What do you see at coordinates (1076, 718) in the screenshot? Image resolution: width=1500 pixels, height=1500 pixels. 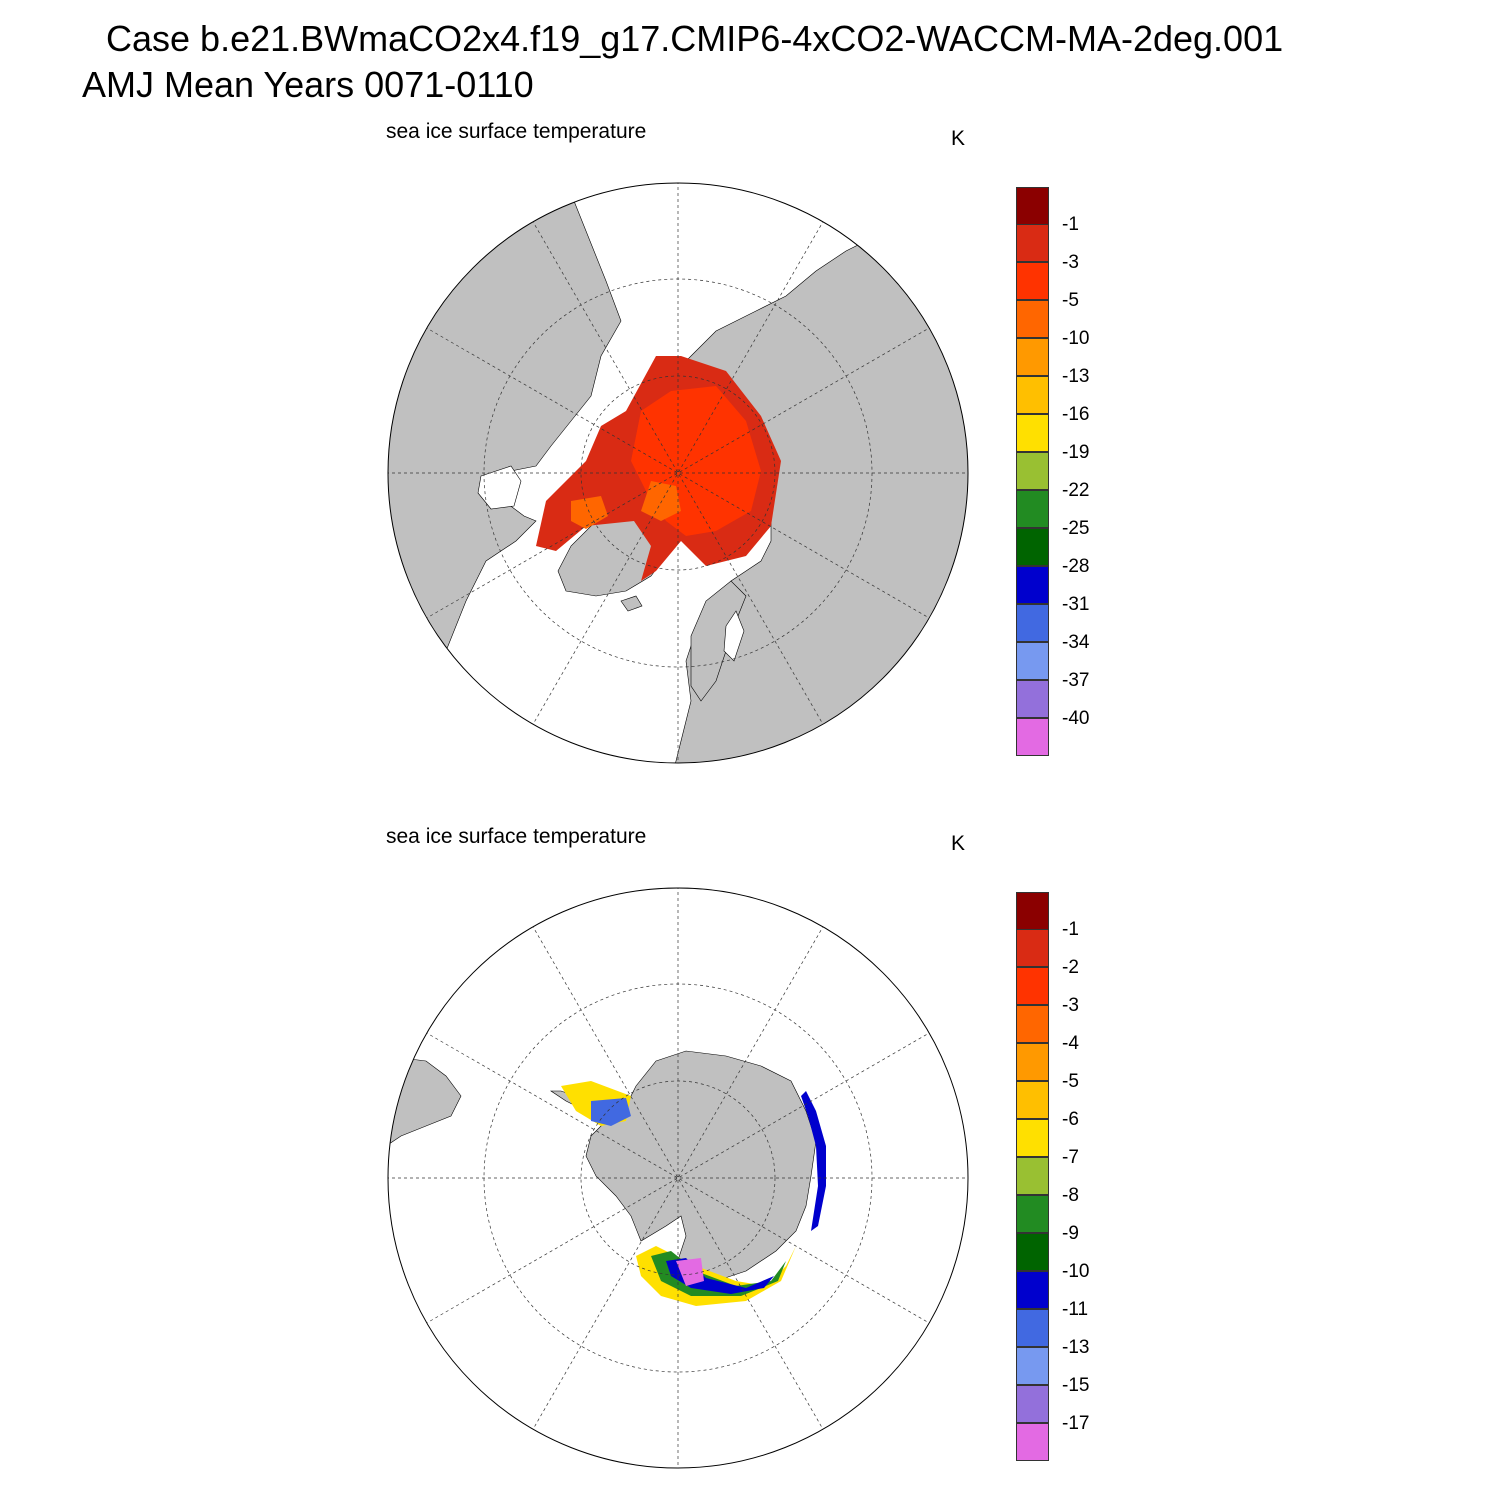 I see `colorbar-label: -40` at bounding box center [1076, 718].